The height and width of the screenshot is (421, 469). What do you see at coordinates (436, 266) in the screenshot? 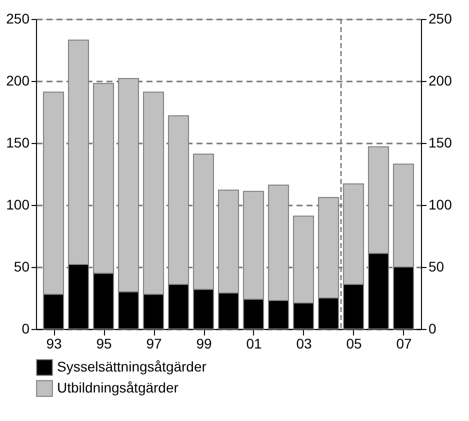
I see `y2-tick-label: 50` at bounding box center [436, 266].